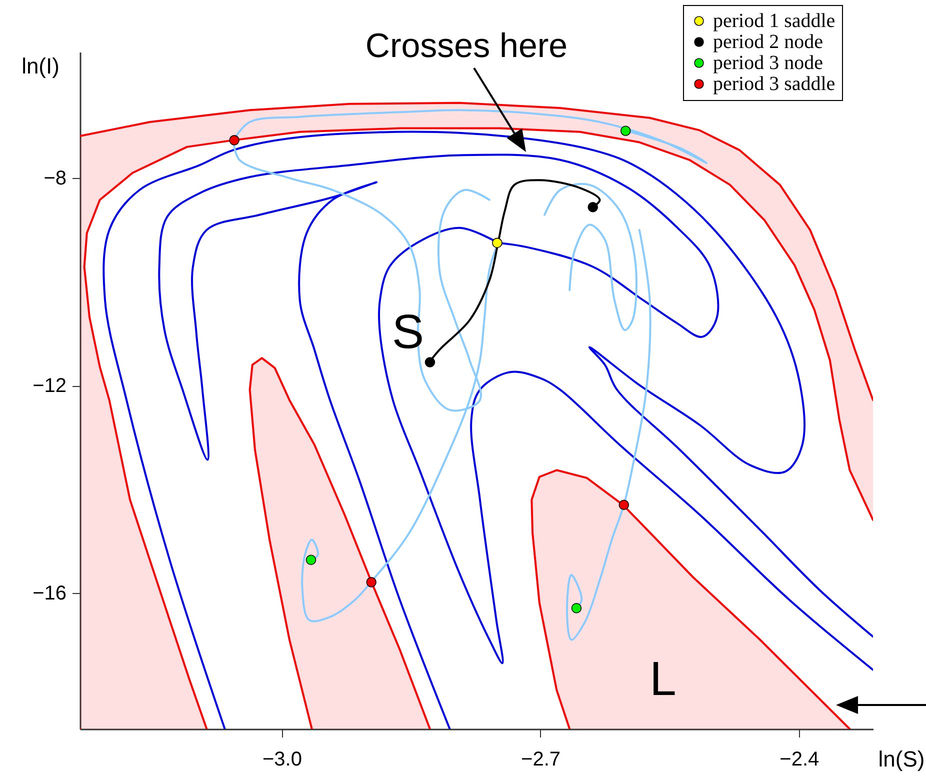 The width and height of the screenshot is (926, 778). Describe the element at coordinates (408, 332) in the screenshot. I see `annotation: S` at that location.